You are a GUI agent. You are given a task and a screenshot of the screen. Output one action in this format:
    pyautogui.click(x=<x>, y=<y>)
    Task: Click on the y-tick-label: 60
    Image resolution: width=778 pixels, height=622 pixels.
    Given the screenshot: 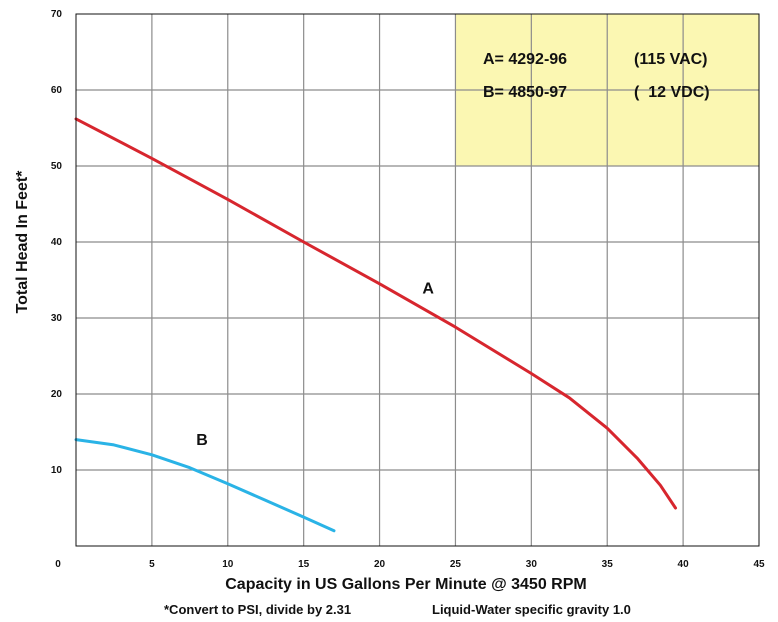 What is the action you would take?
    pyautogui.click(x=57, y=90)
    